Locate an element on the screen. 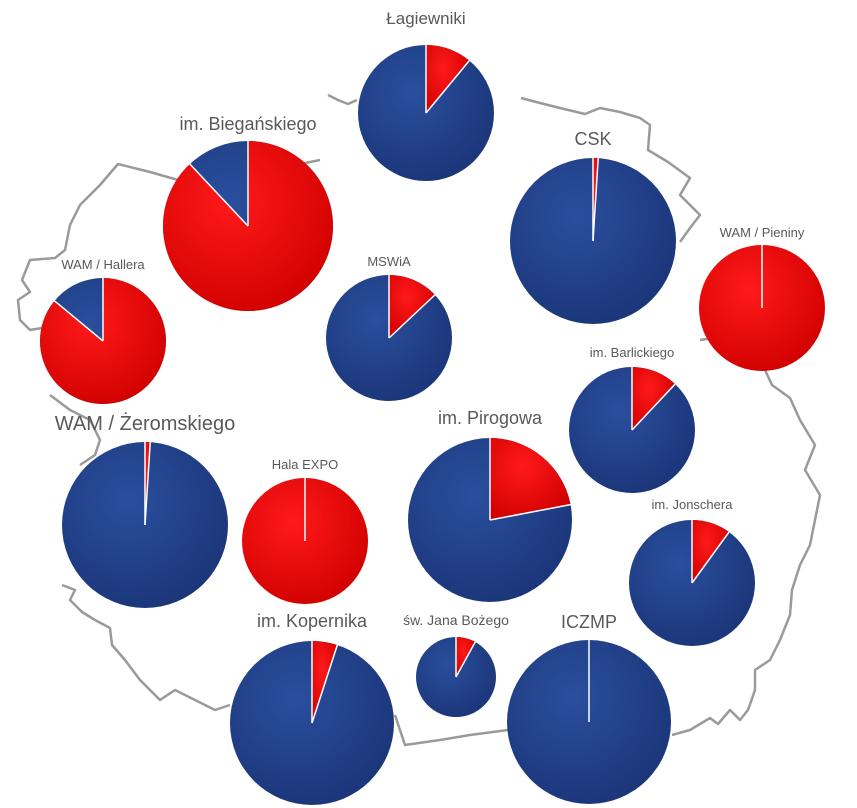  pie-label: WAM / Hallera is located at coordinates (103, 264).